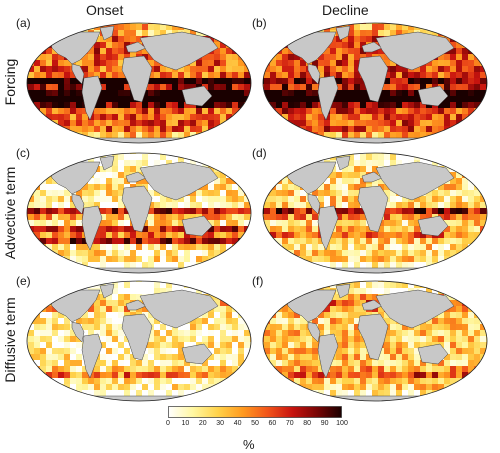  What do you see at coordinates (168, 423) in the screenshot?
I see `colorbar-tick-label: 0` at bounding box center [168, 423].